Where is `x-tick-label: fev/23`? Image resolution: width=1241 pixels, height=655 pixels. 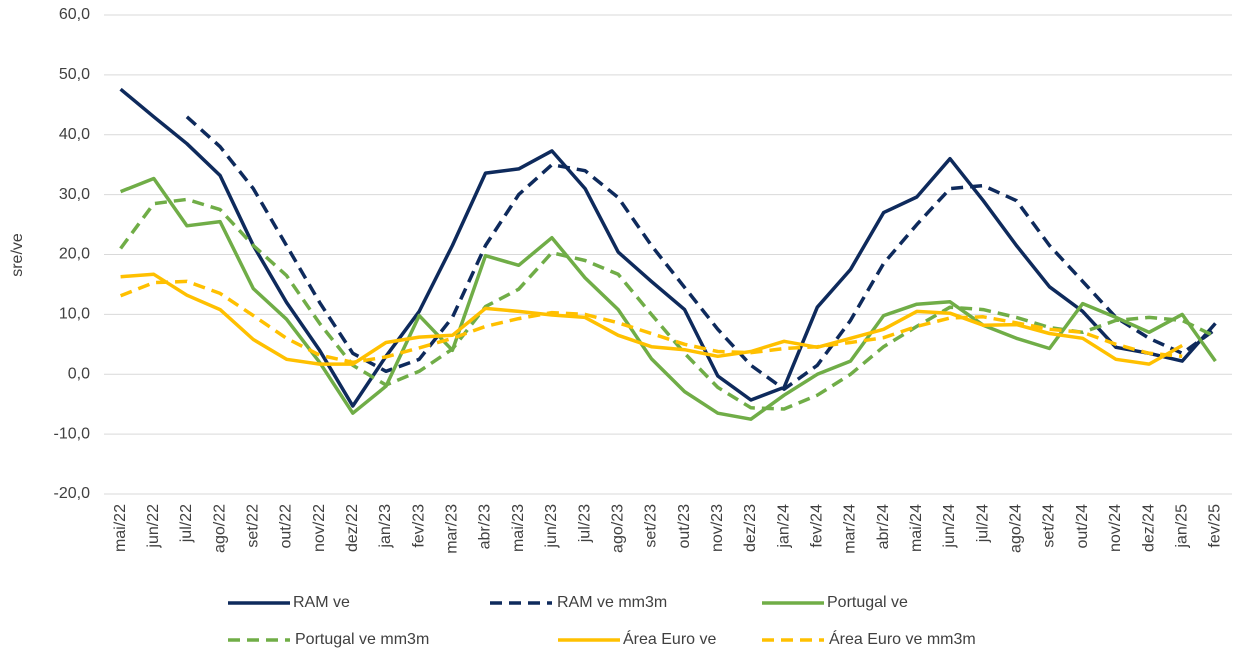 x-tick-label: fev/23 is located at coordinates (418, 526).